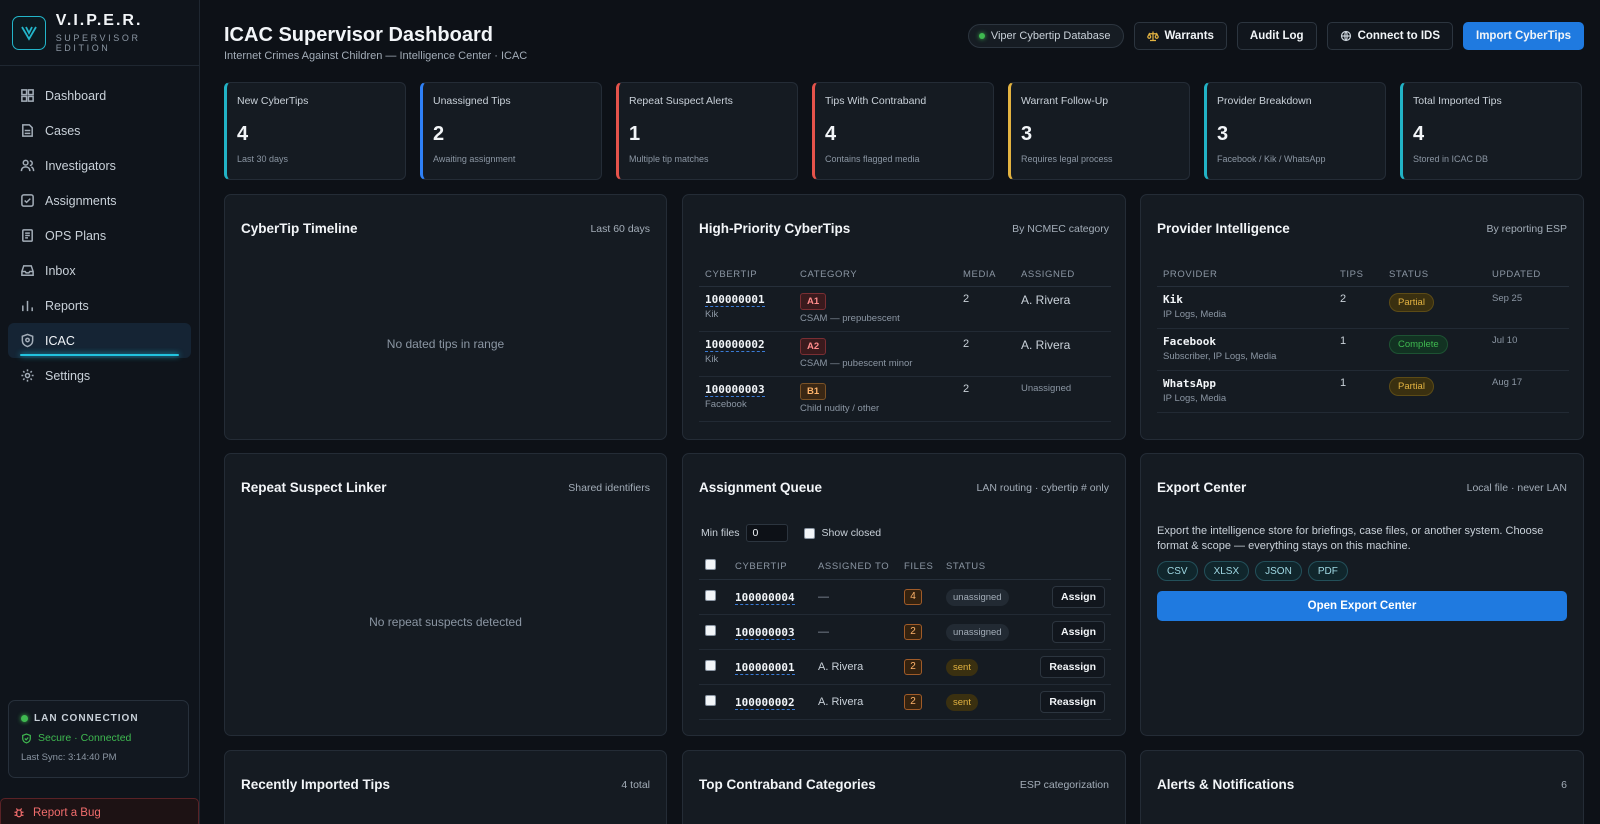 Image resolution: width=1600 pixels, height=824 pixels. Describe the element at coordinates (98, 43) in the screenshot. I see `brand-subtitle: SUPERVISOR EDITION` at that location.